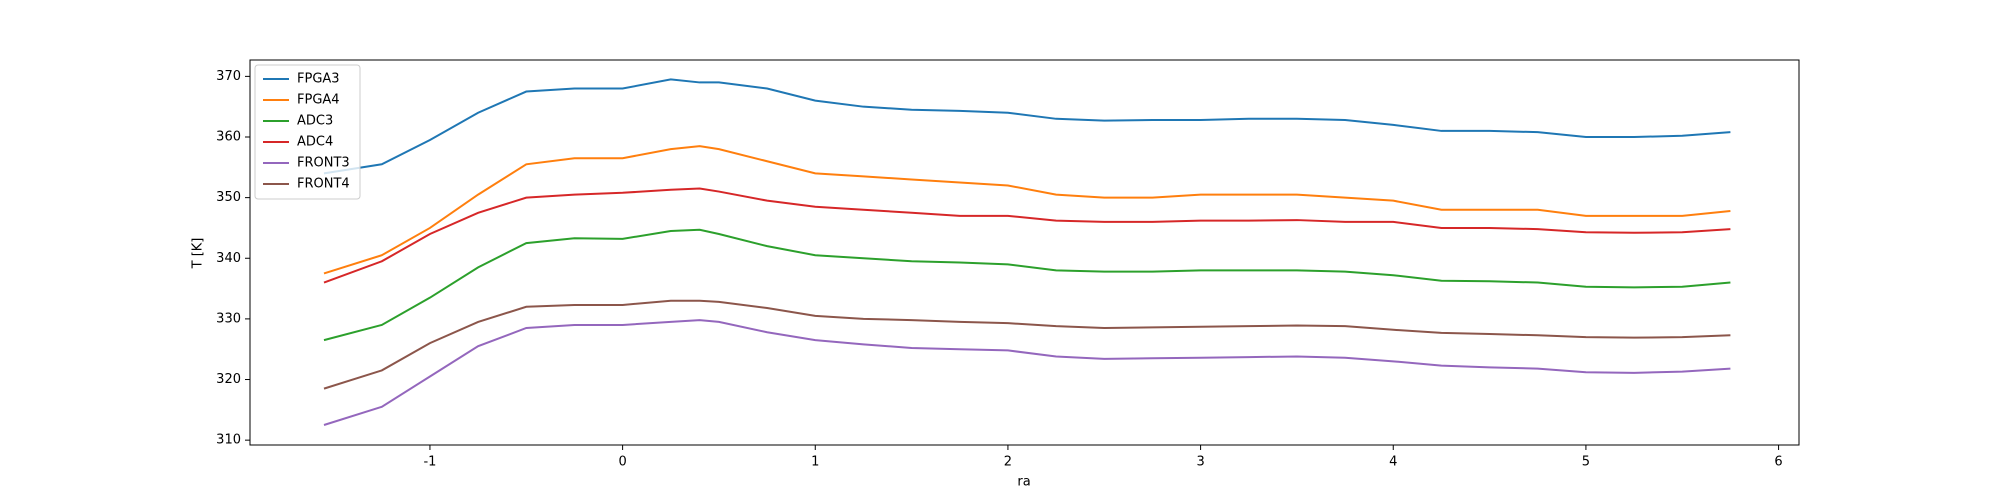  I want to click on y-tick-label: 340, so click(228, 258).